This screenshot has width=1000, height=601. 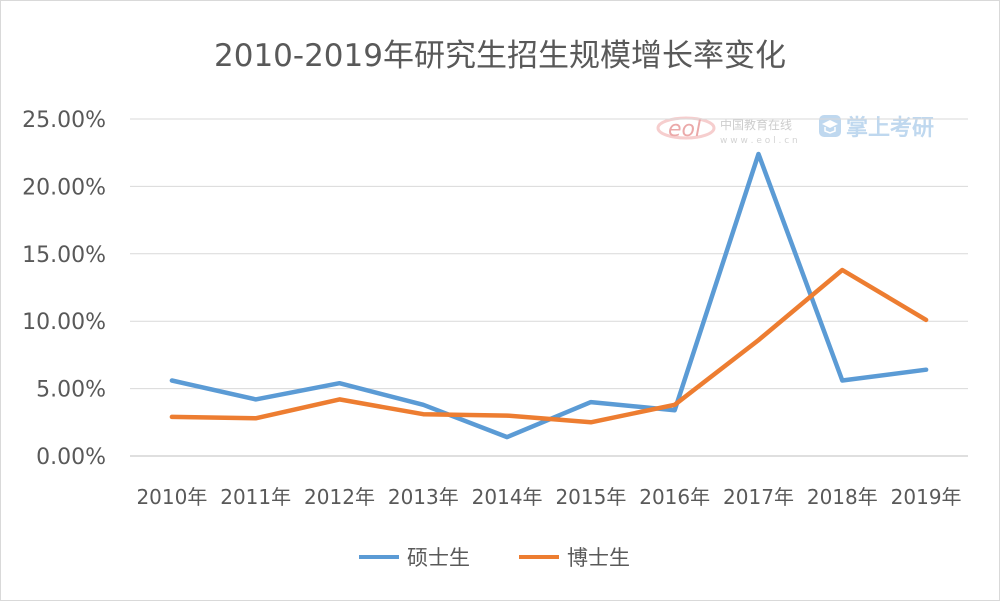 I want to click on y-tick-label: 5.00%, so click(x=71, y=390).